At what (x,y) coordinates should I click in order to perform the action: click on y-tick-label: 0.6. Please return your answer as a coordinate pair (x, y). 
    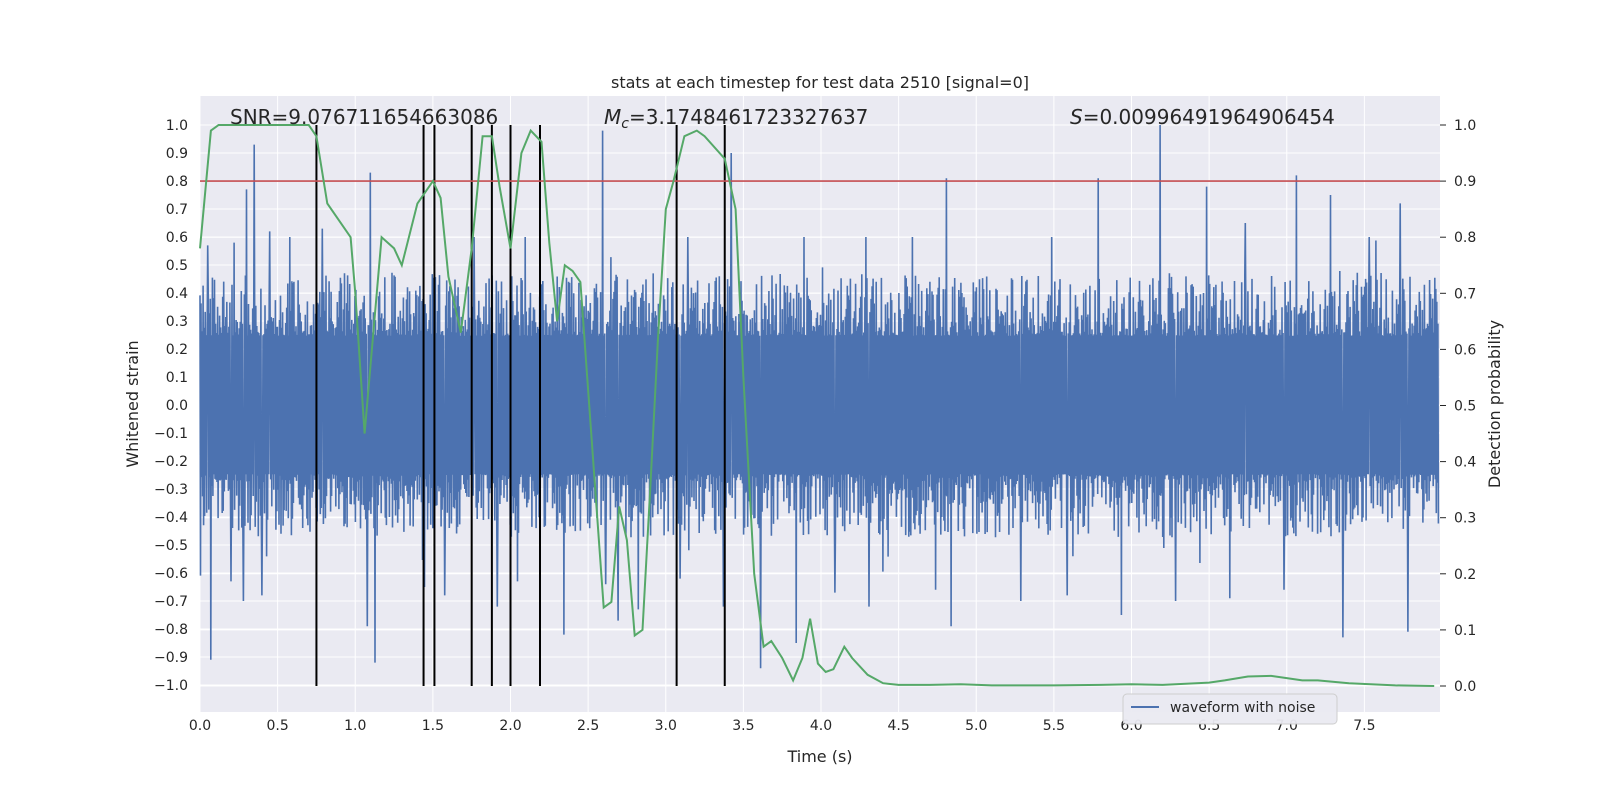
    Looking at the image, I should click on (177, 238).